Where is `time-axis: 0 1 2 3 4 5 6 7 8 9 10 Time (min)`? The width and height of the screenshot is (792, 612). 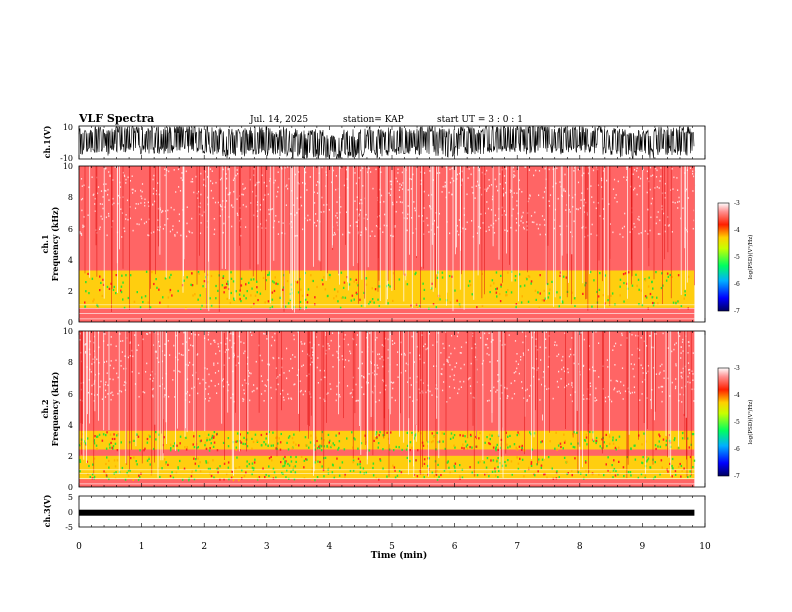 time-axis: 0 1 2 3 4 5 6 7 8 9 10 Time (min) is located at coordinates (393, 551).